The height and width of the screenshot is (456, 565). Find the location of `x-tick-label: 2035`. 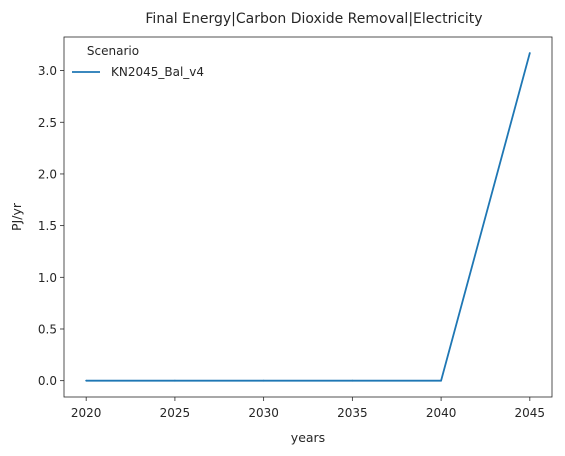

x-tick-label: 2035 is located at coordinates (352, 413).